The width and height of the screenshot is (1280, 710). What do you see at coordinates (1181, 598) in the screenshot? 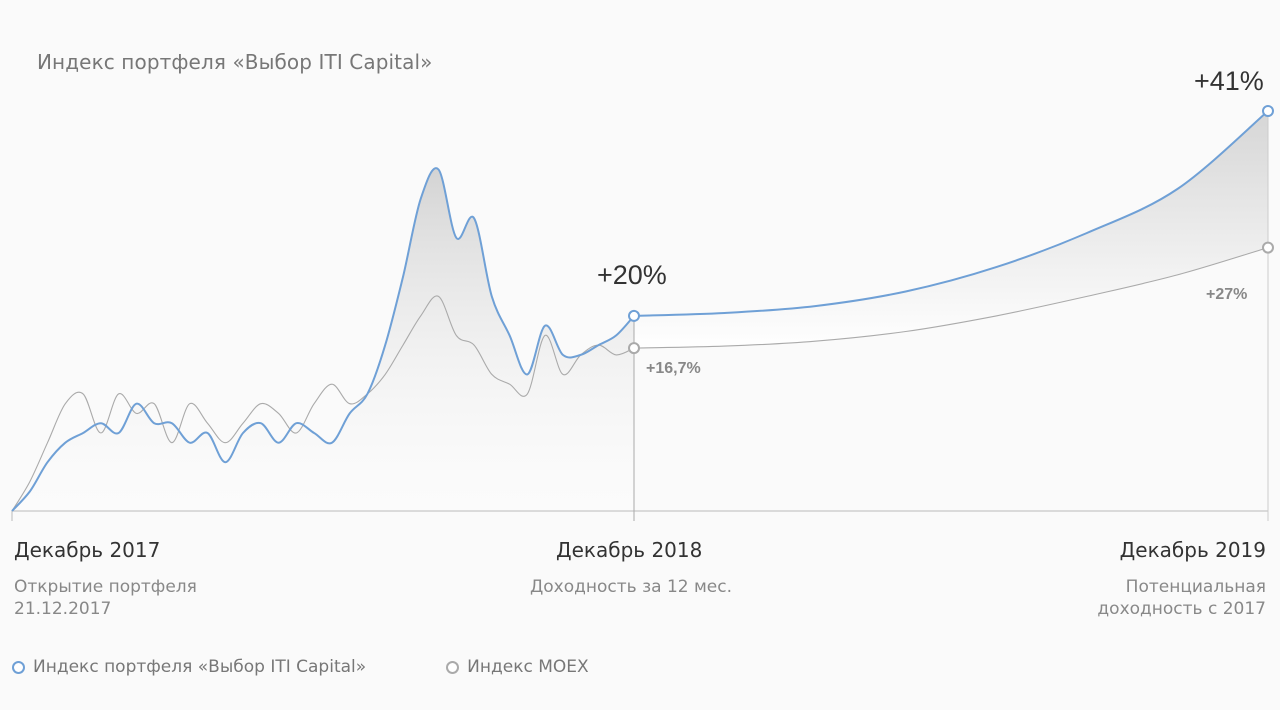
I see `x-tick-sub-dec-2019: Потенциальная доходность с 2017` at bounding box center [1181, 598].